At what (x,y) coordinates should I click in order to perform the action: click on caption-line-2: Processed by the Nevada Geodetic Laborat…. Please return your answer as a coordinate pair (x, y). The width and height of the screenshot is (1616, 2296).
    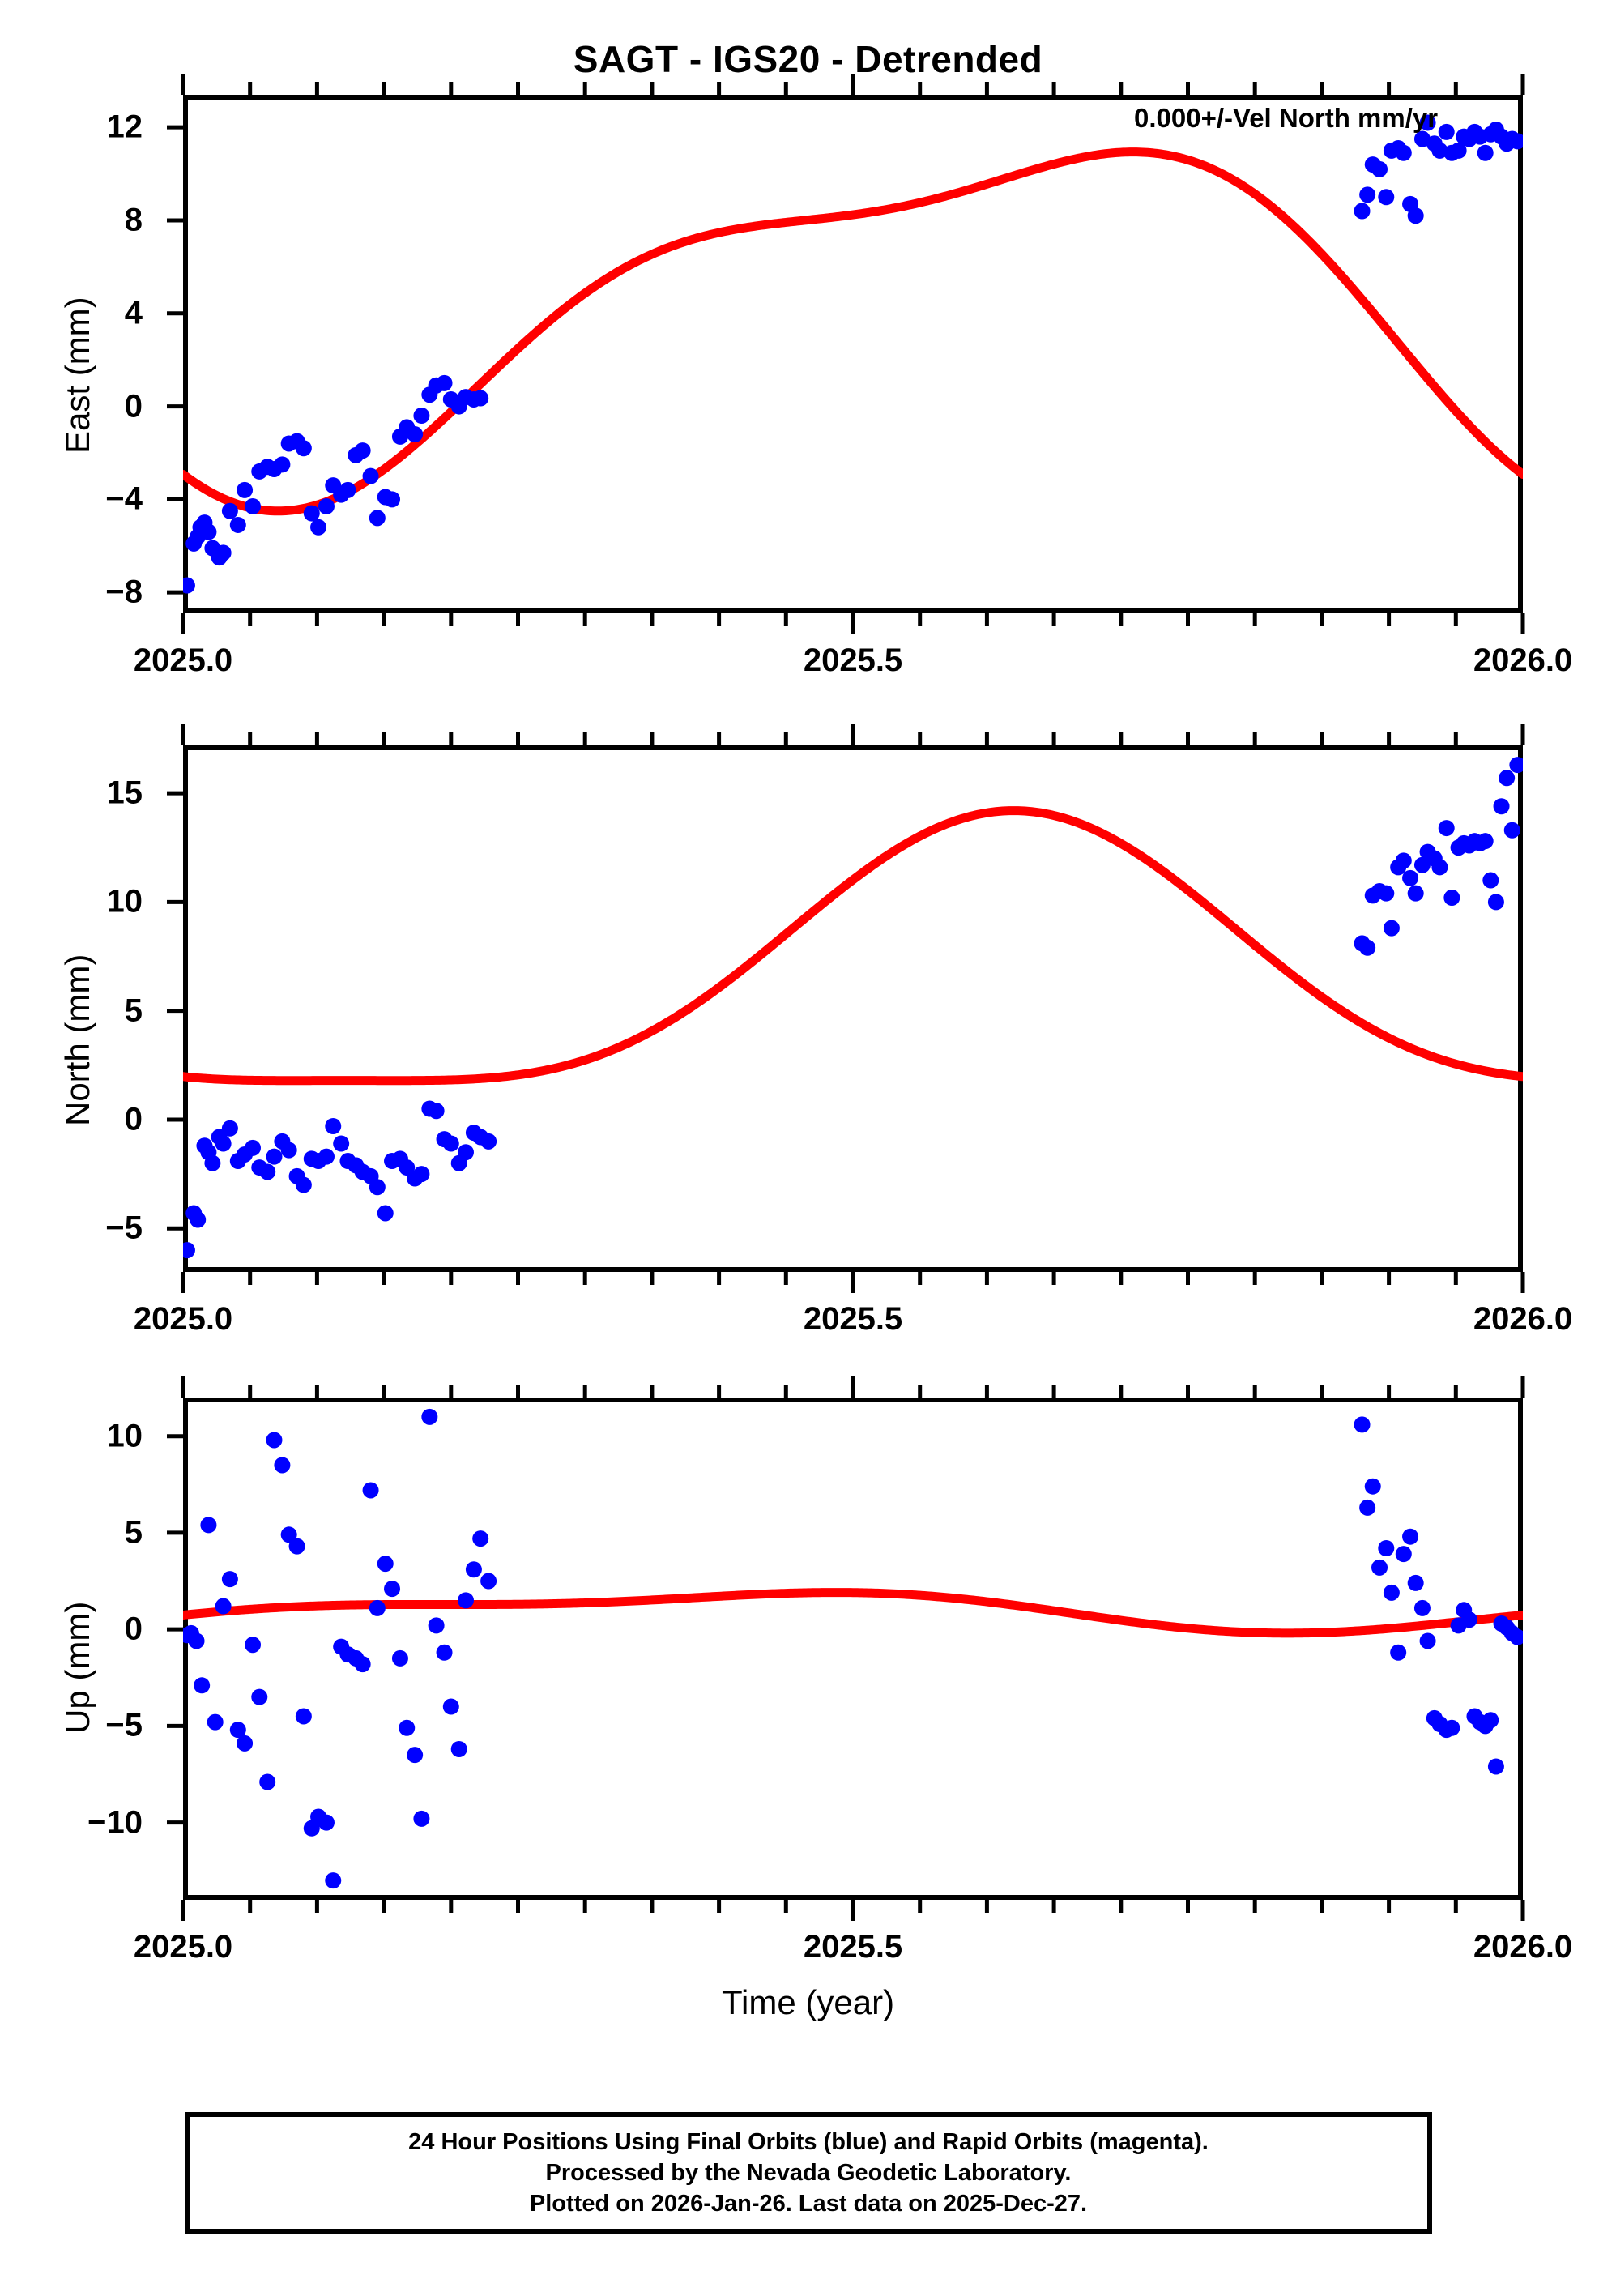
    Looking at the image, I should click on (809, 2172).